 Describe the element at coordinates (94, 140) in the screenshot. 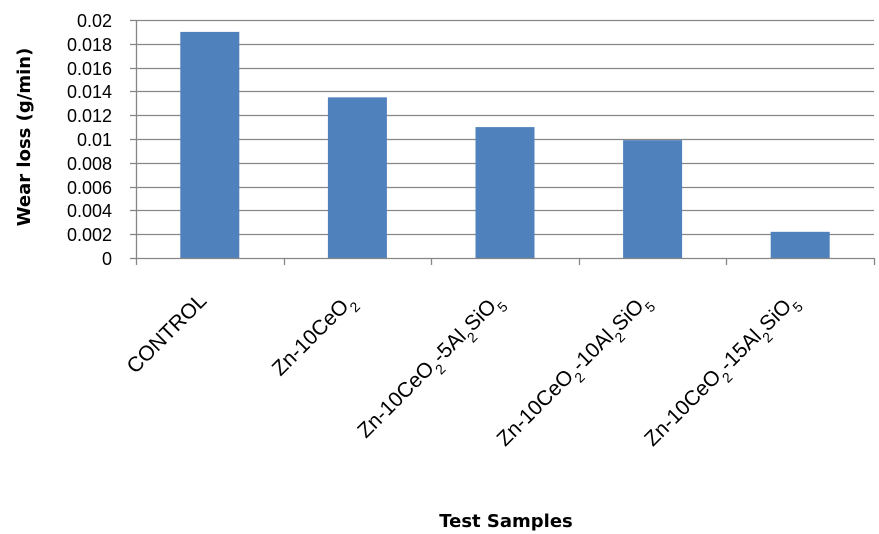

I see `y-tick-label: 0.01` at that location.